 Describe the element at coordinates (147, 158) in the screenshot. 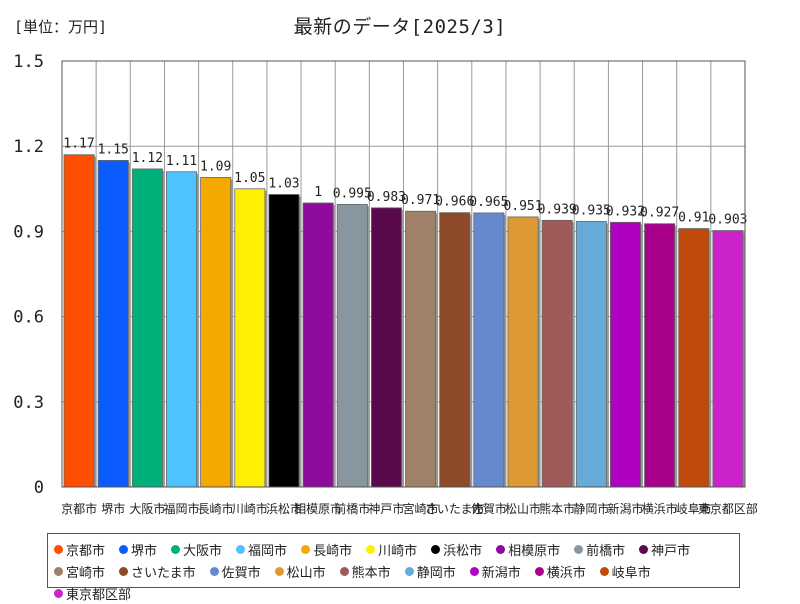

I see `value-label: 1.12` at that location.